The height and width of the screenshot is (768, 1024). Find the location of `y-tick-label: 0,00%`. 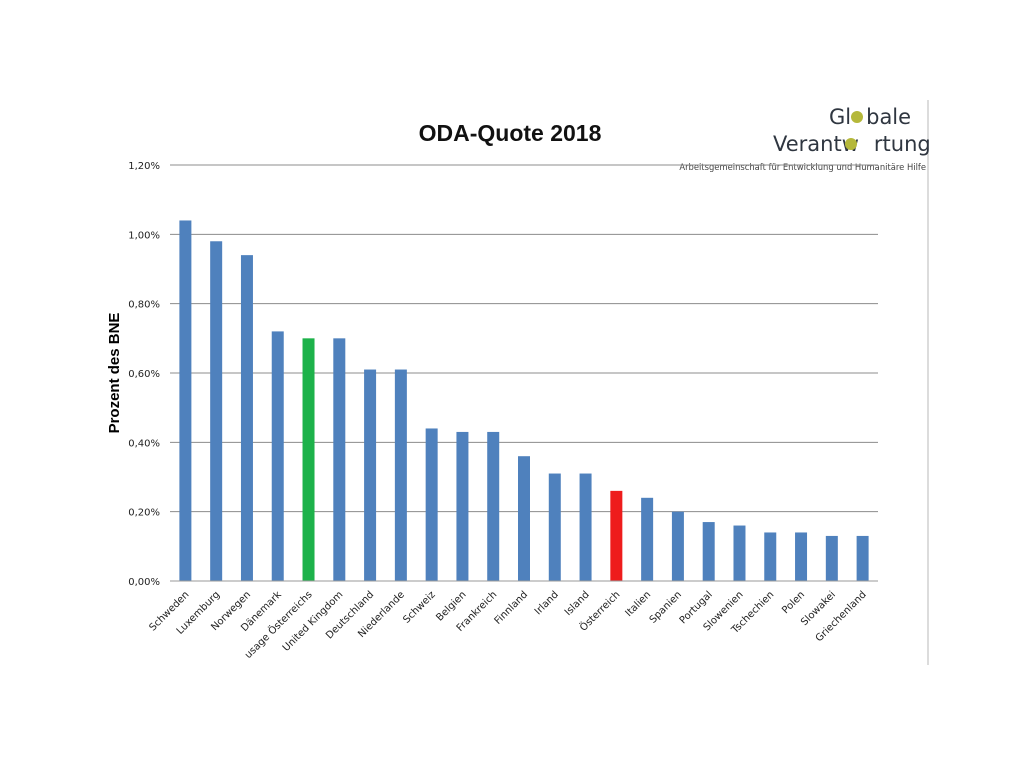

y-tick-label: 0,00% is located at coordinates (144, 582).